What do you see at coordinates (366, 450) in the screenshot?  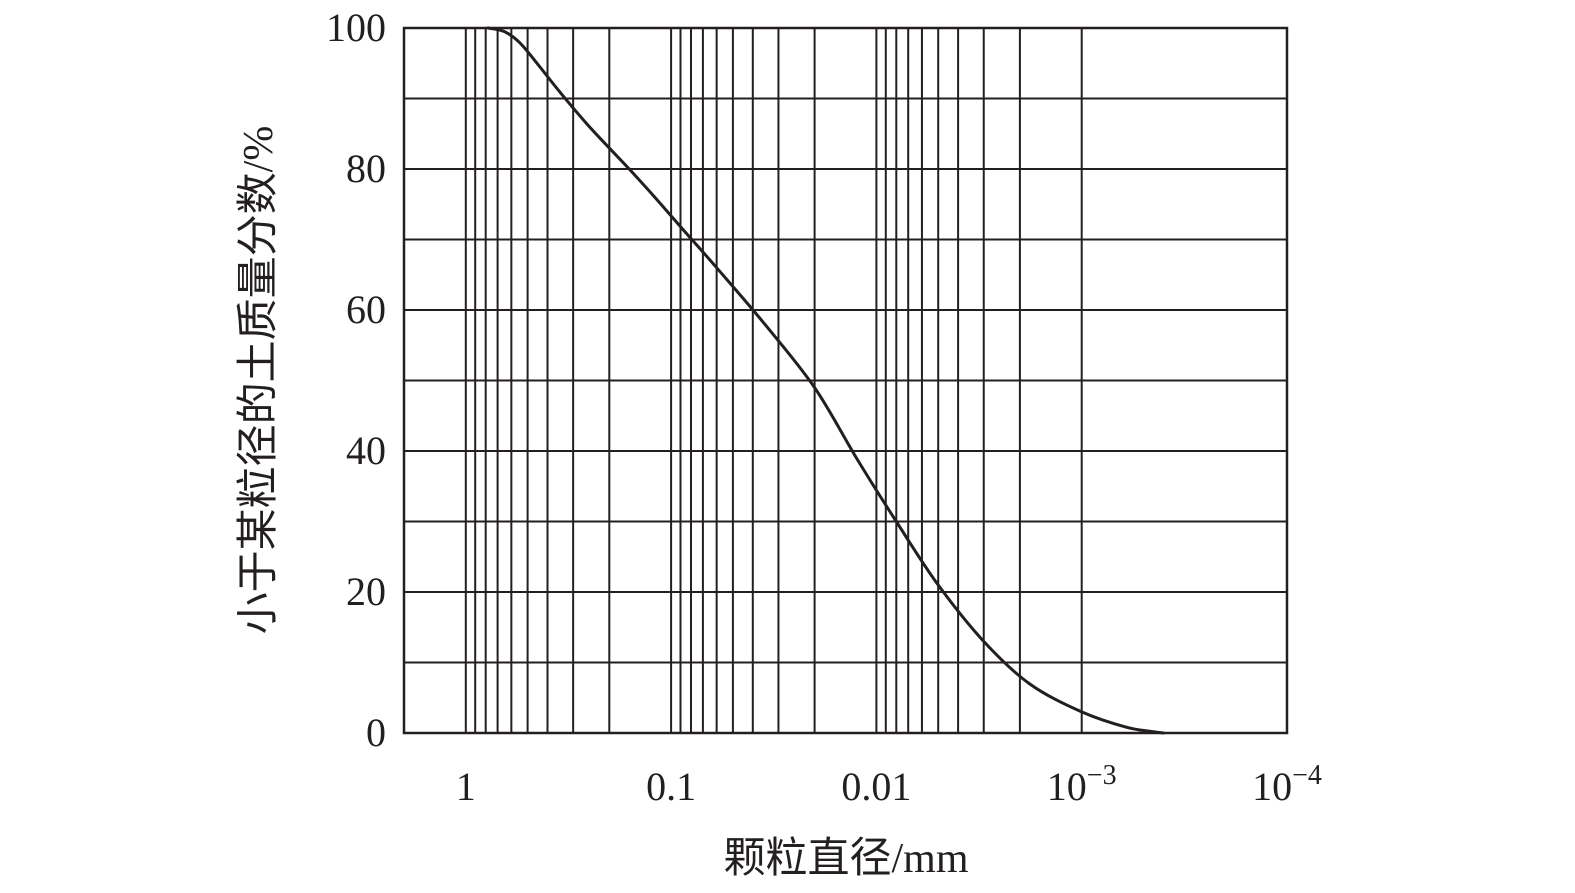 I see `y-tick-label: 40` at bounding box center [366, 450].